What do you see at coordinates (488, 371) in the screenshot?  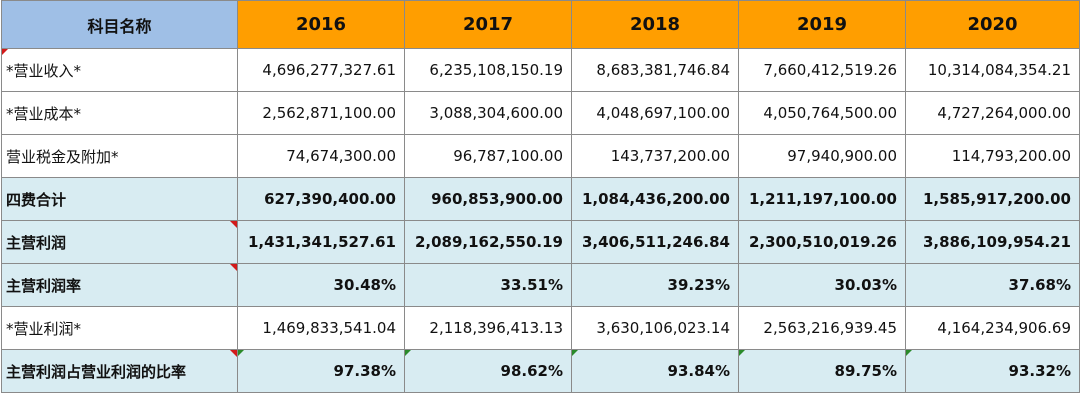 I see `value-cell: 98.62%` at bounding box center [488, 371].